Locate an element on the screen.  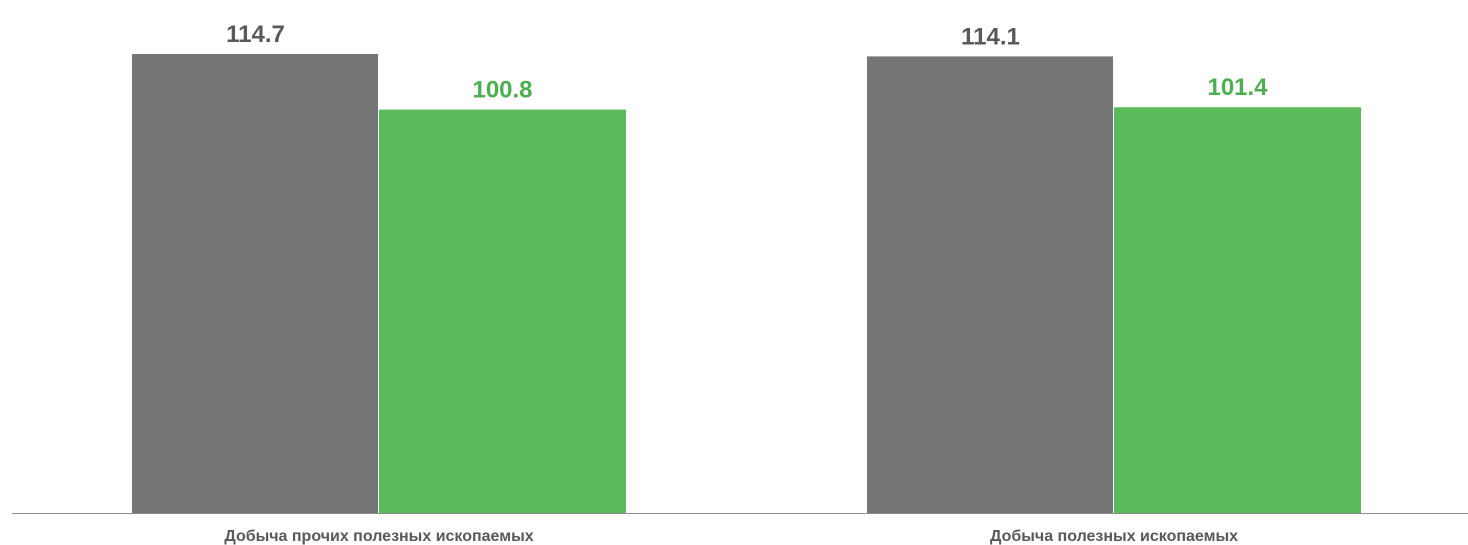
x-tick-label-1: Добыча прочих полезных ископаемых is located at coordinates (378, 536).